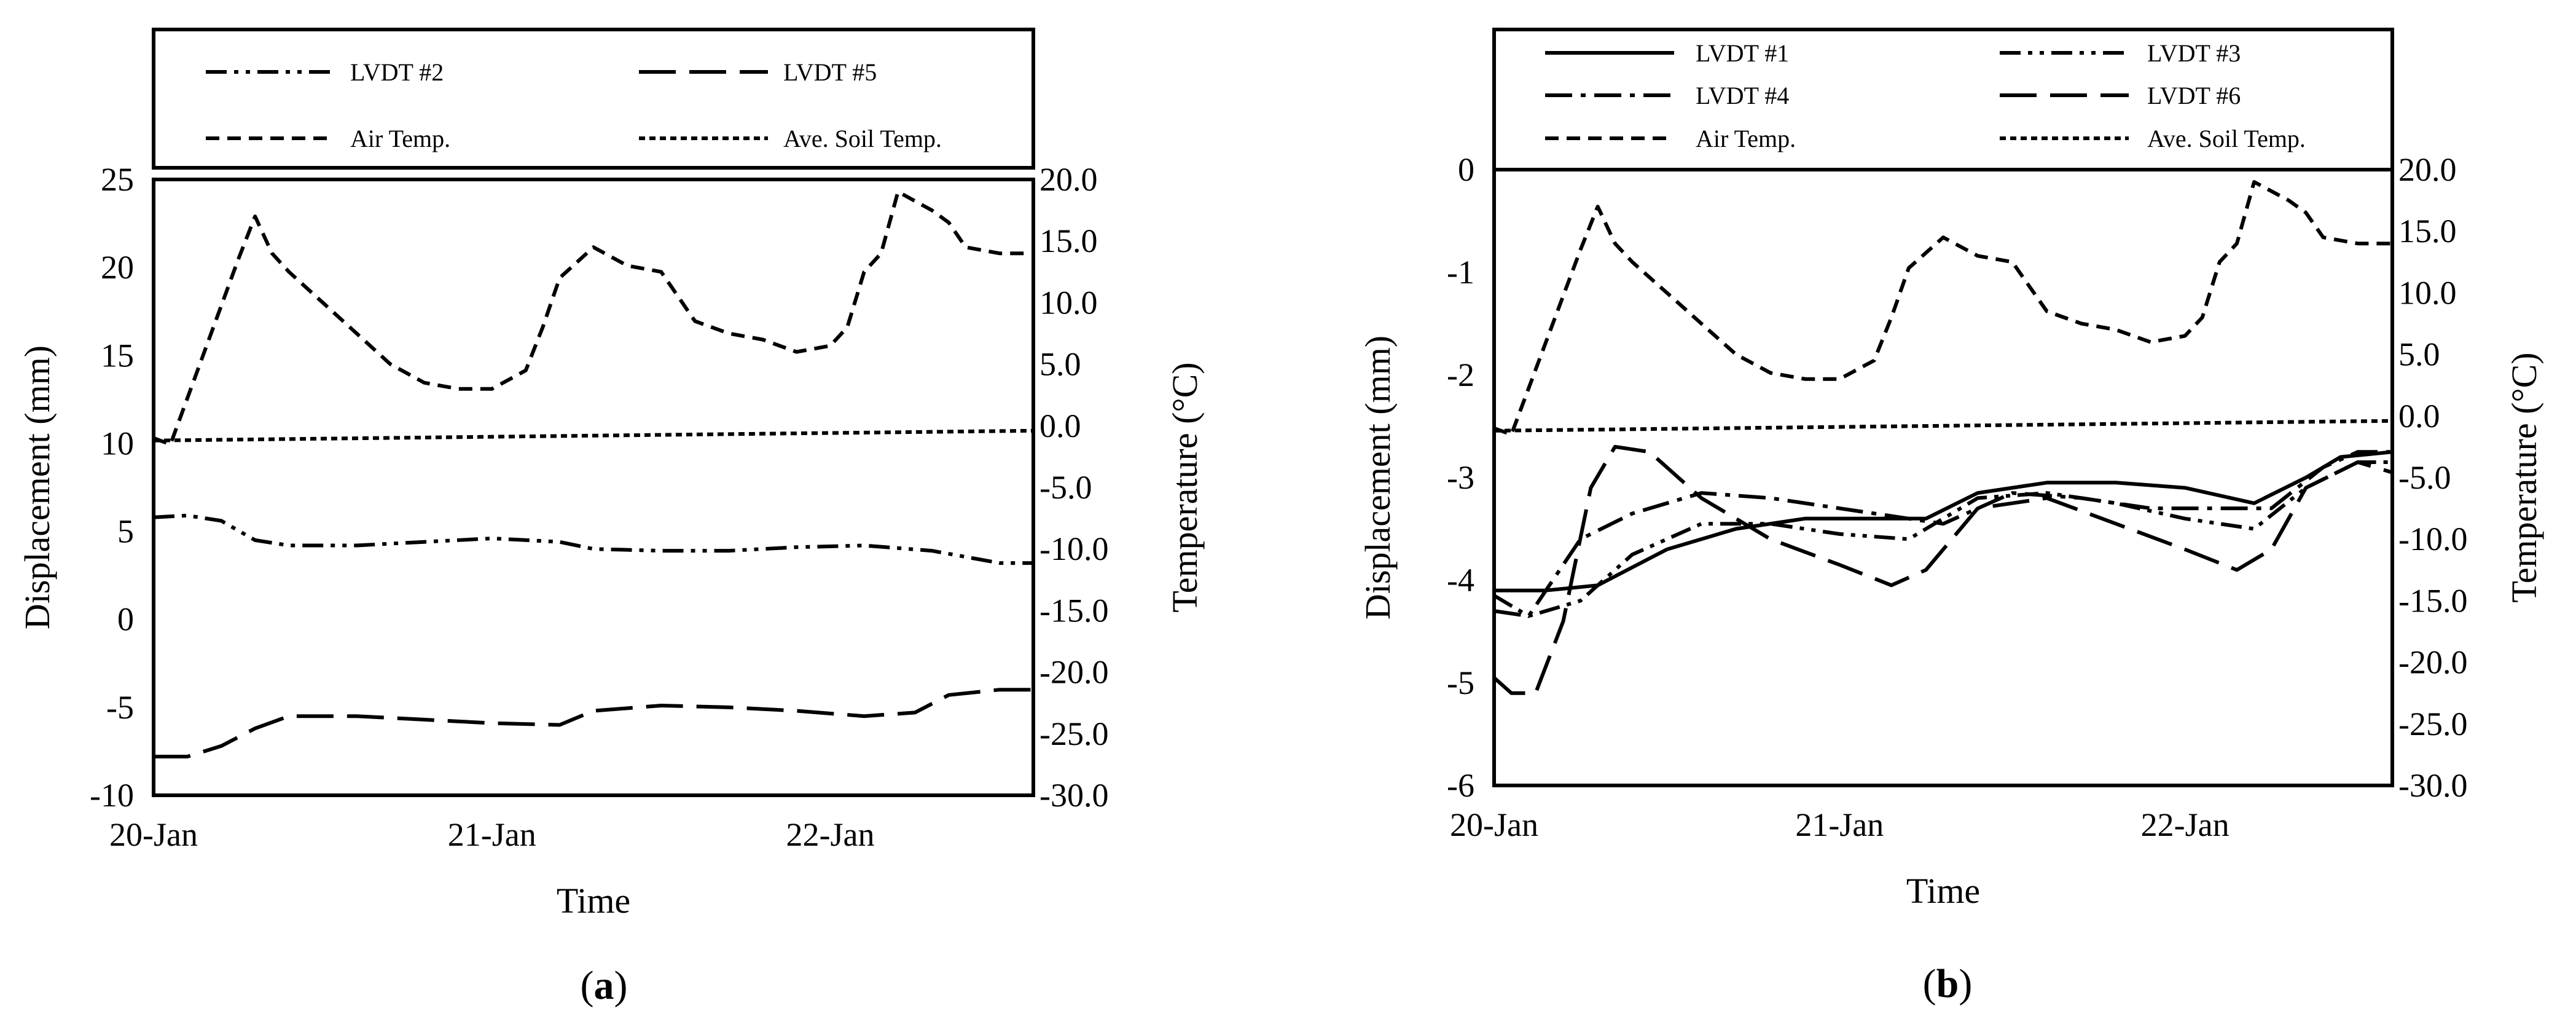  I want to click on y-tick-label: -3, so click(1460, 477).